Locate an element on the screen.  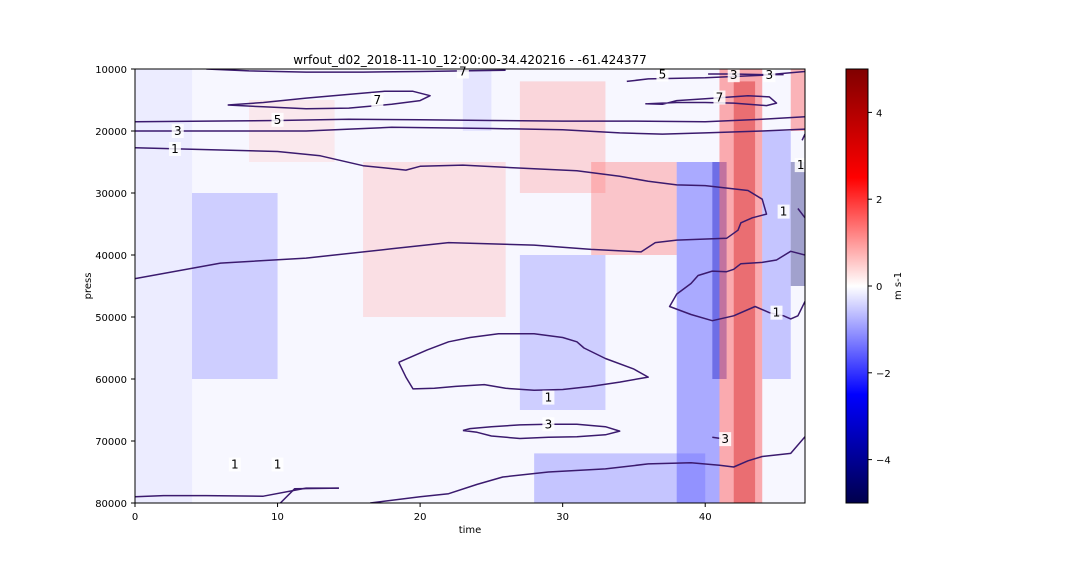
x-axis-label: time is located at coordinates (470, 530).